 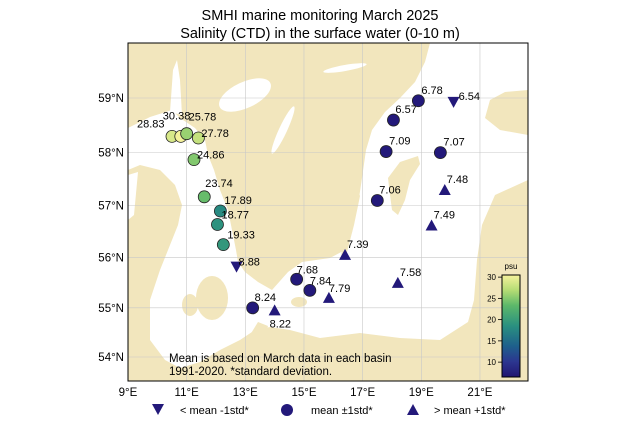 I want to click on station-value-label: 6.78, so click(x=431, y=91).